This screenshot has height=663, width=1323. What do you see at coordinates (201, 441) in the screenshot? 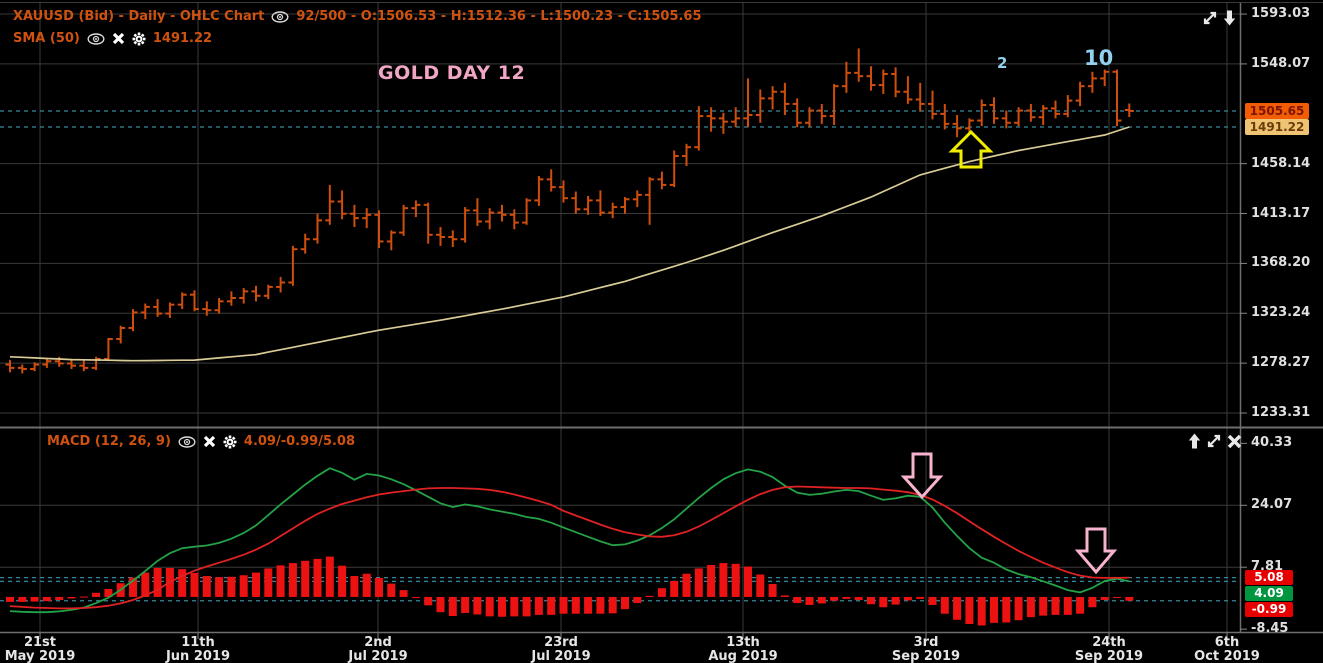
I see `macd-panel-legend: MACD (12, 26, 9) 4.09/-0.99/5.08` at bounding box center [201, 441].